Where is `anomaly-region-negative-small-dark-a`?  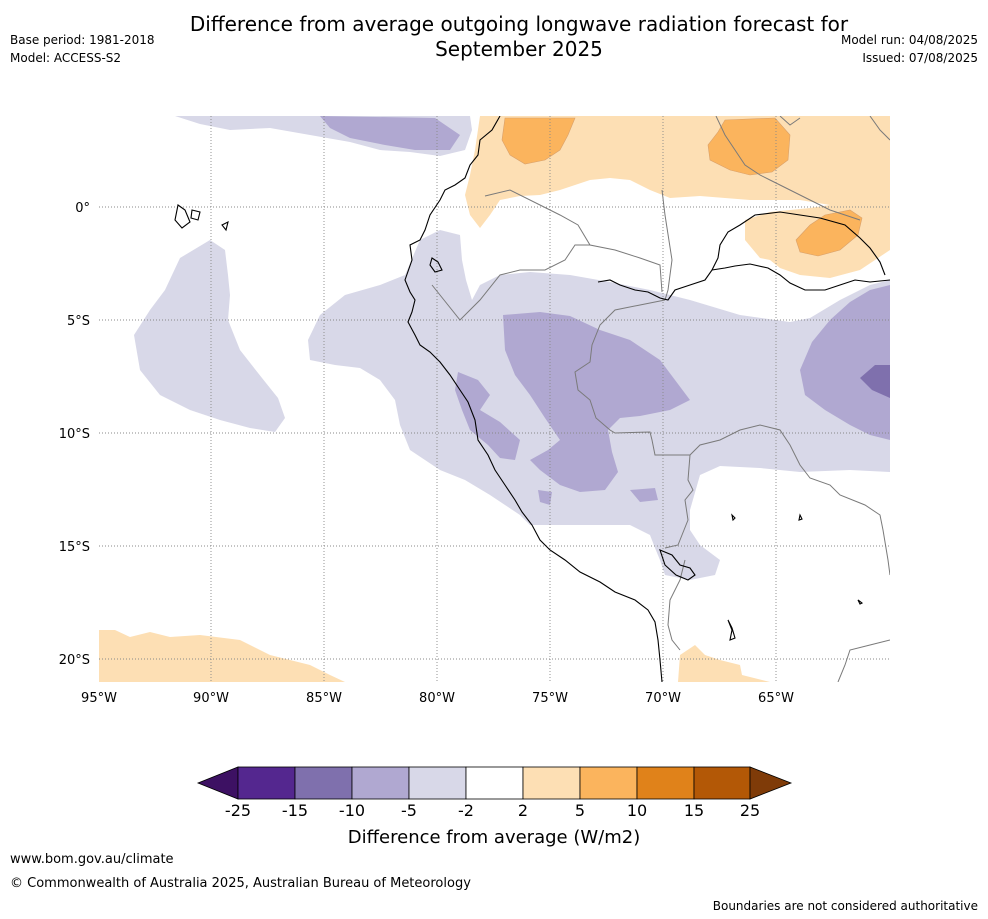 anomaly-region-negative-small-dark-a is located at coordinates (545, 497).